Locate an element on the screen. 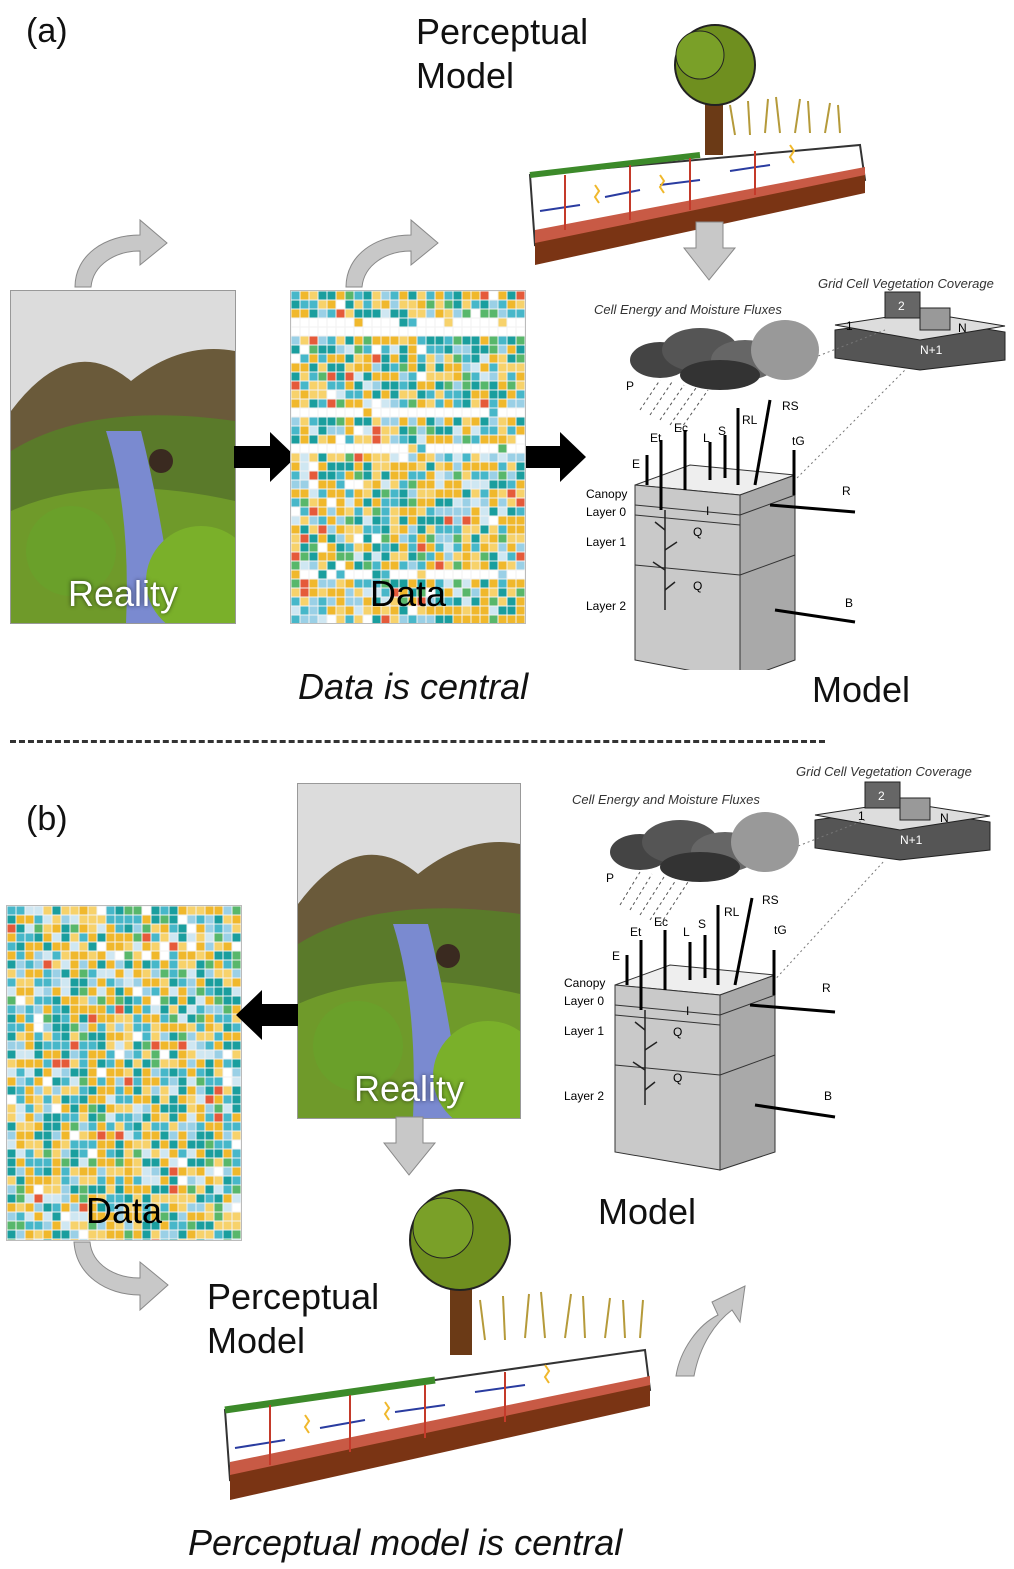  panel-a-sym-q0: Q is located at coordinates (697, 532).